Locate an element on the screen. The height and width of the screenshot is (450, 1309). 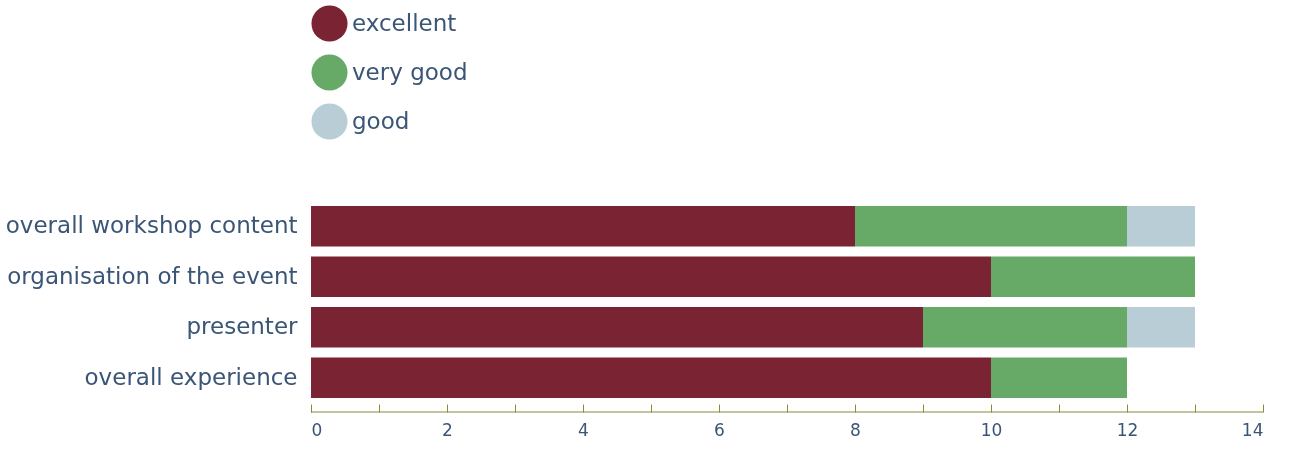
x-tick-label: 2 is located at coordinates (447, 429).